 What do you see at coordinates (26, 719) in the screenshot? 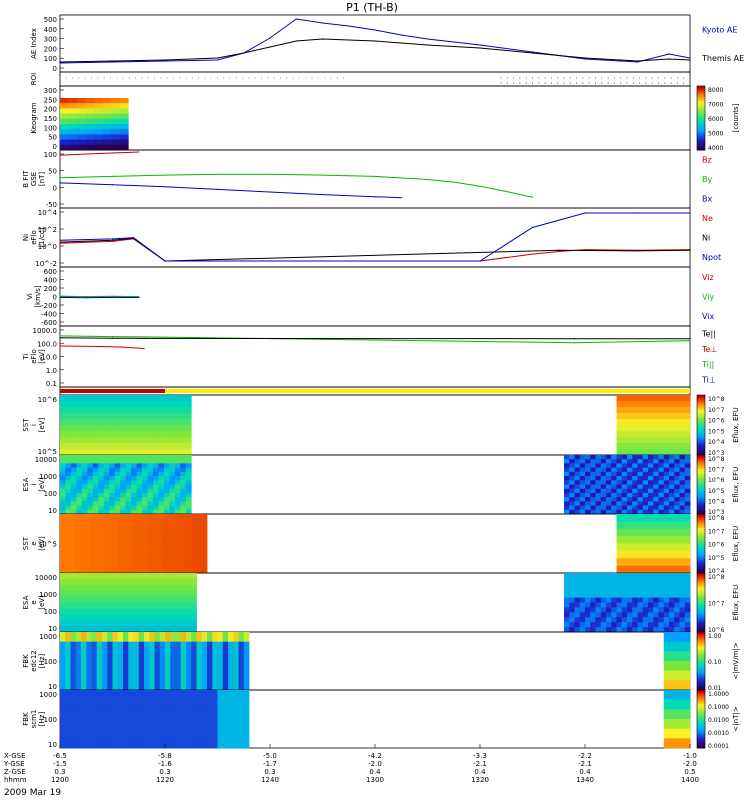
I see `ylabel-line: FBK` at bounding box center [26, 719].